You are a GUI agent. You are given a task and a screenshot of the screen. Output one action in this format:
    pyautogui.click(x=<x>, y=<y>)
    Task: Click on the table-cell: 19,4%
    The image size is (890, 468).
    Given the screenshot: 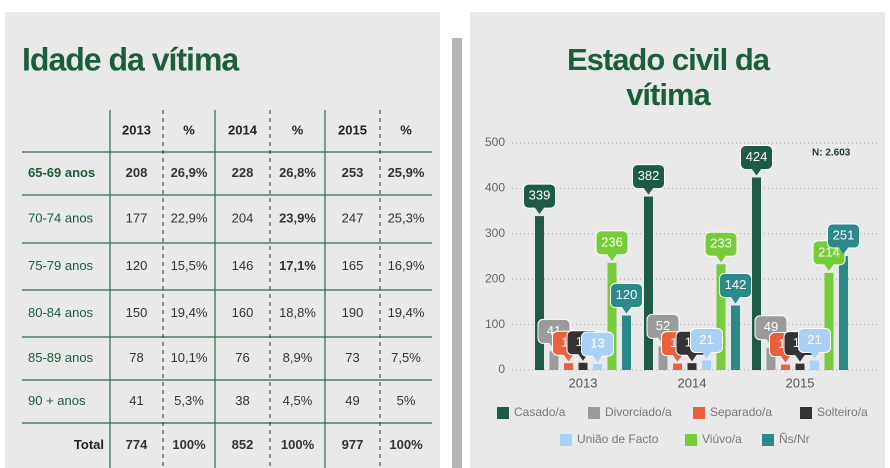 What is the action you would take?
    pyautogui.click(x=189, y=312)
    